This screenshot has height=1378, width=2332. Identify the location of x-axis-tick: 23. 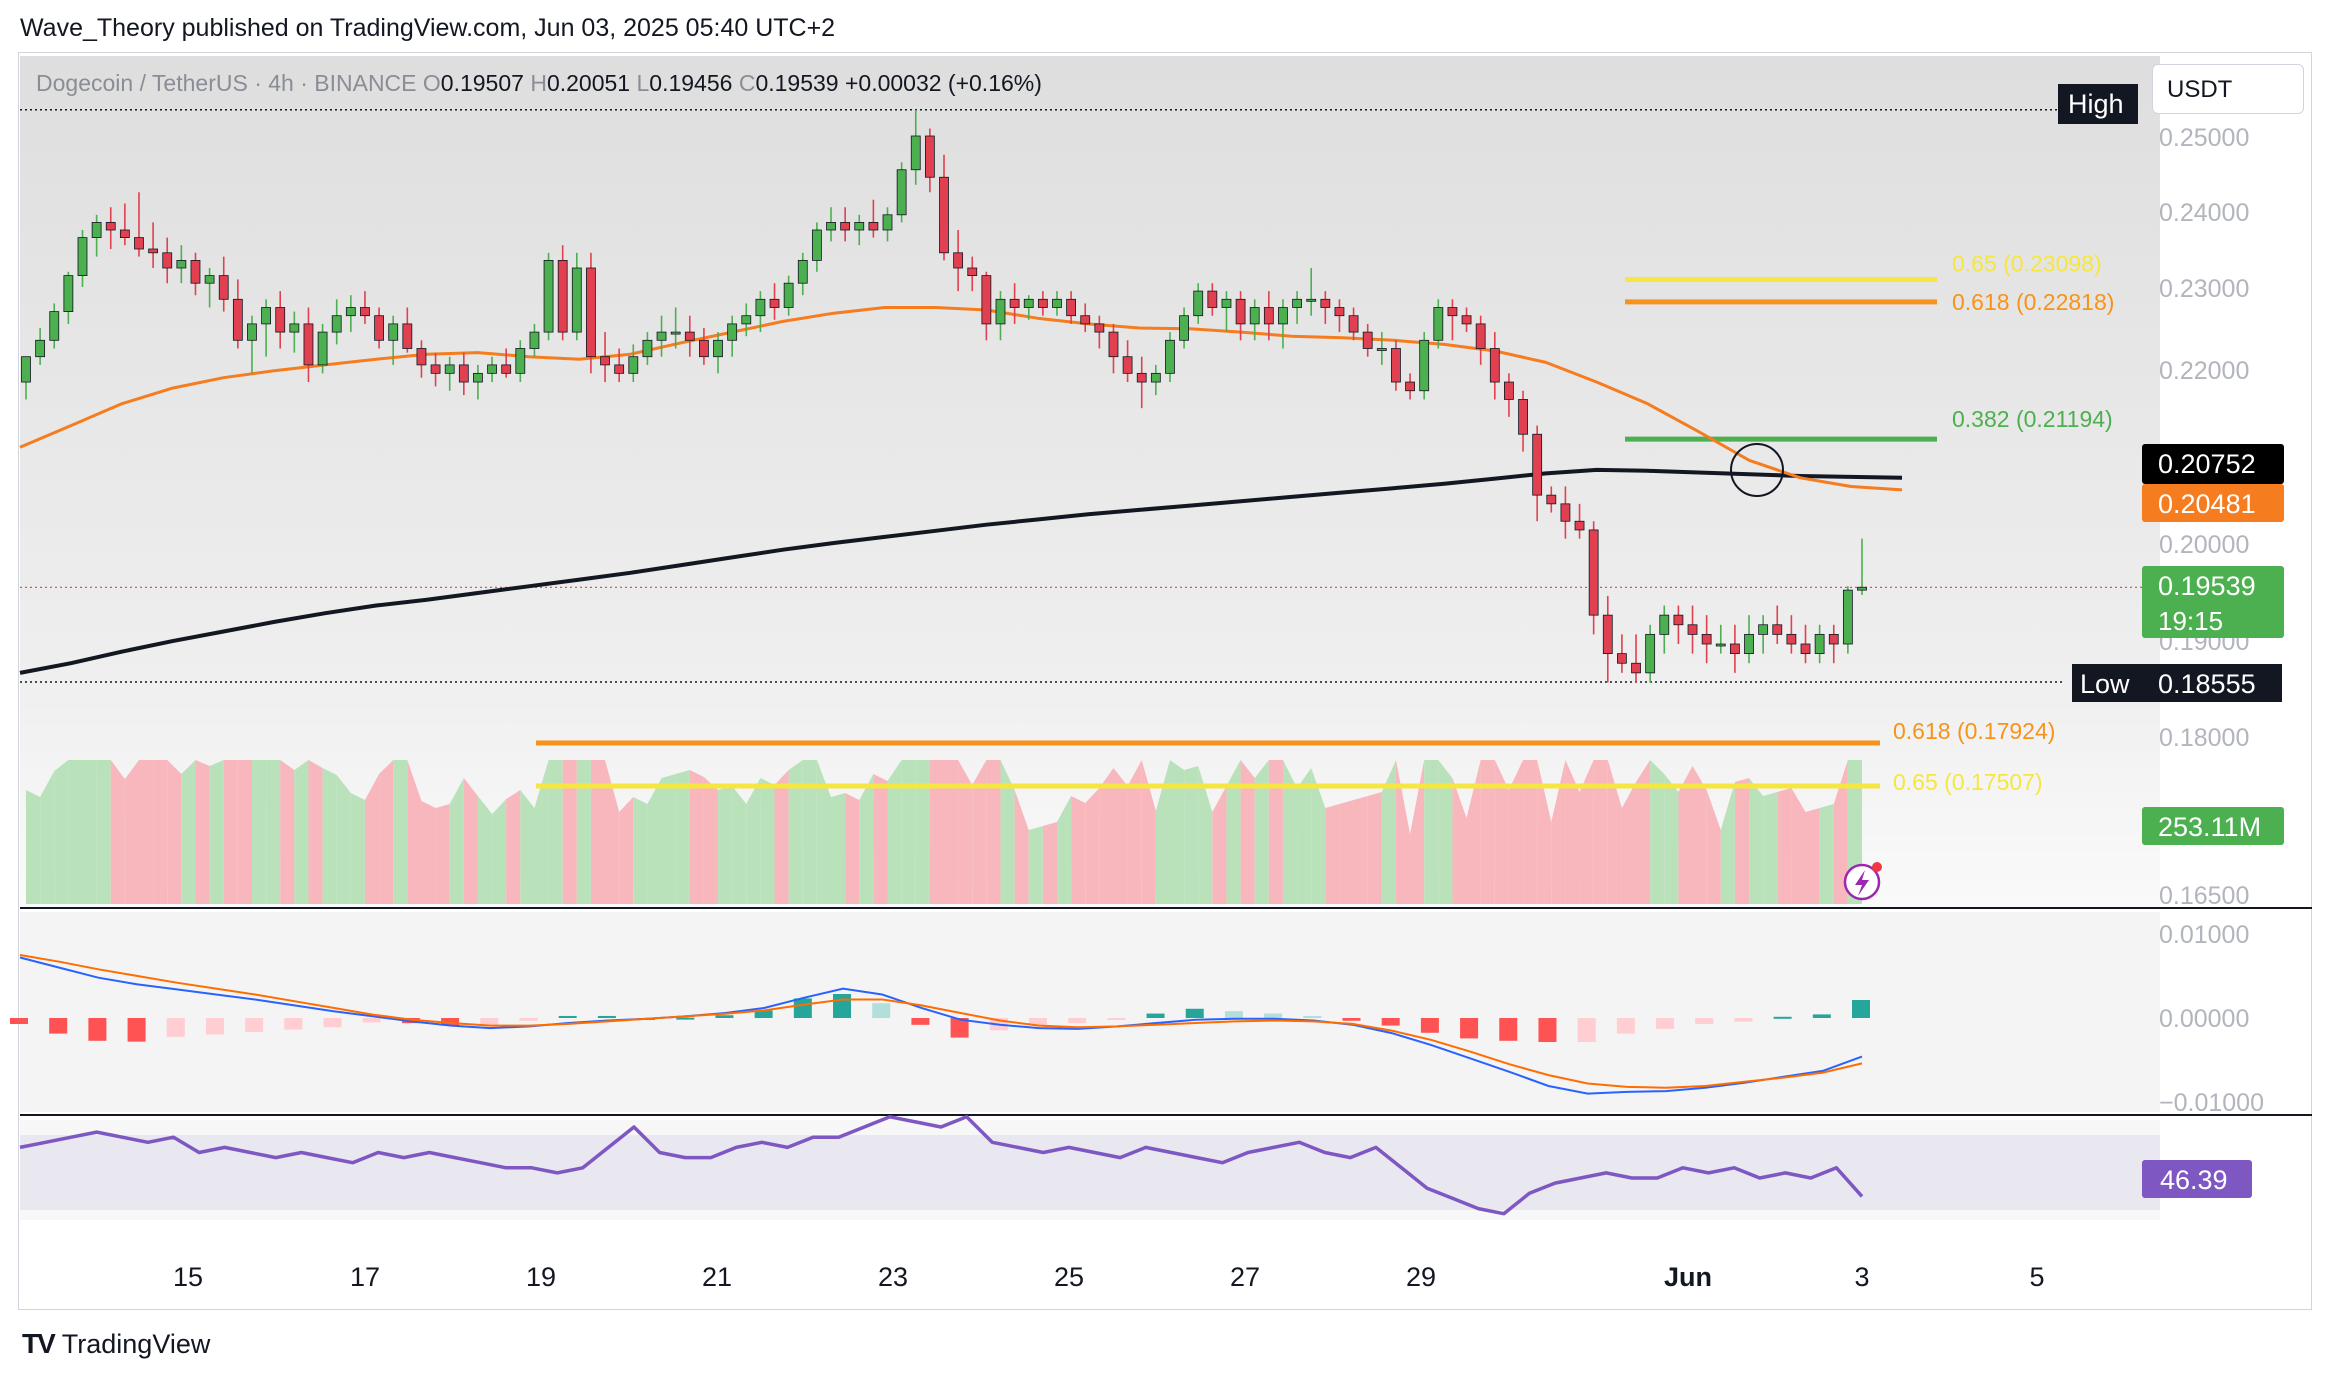
(893, 1277).